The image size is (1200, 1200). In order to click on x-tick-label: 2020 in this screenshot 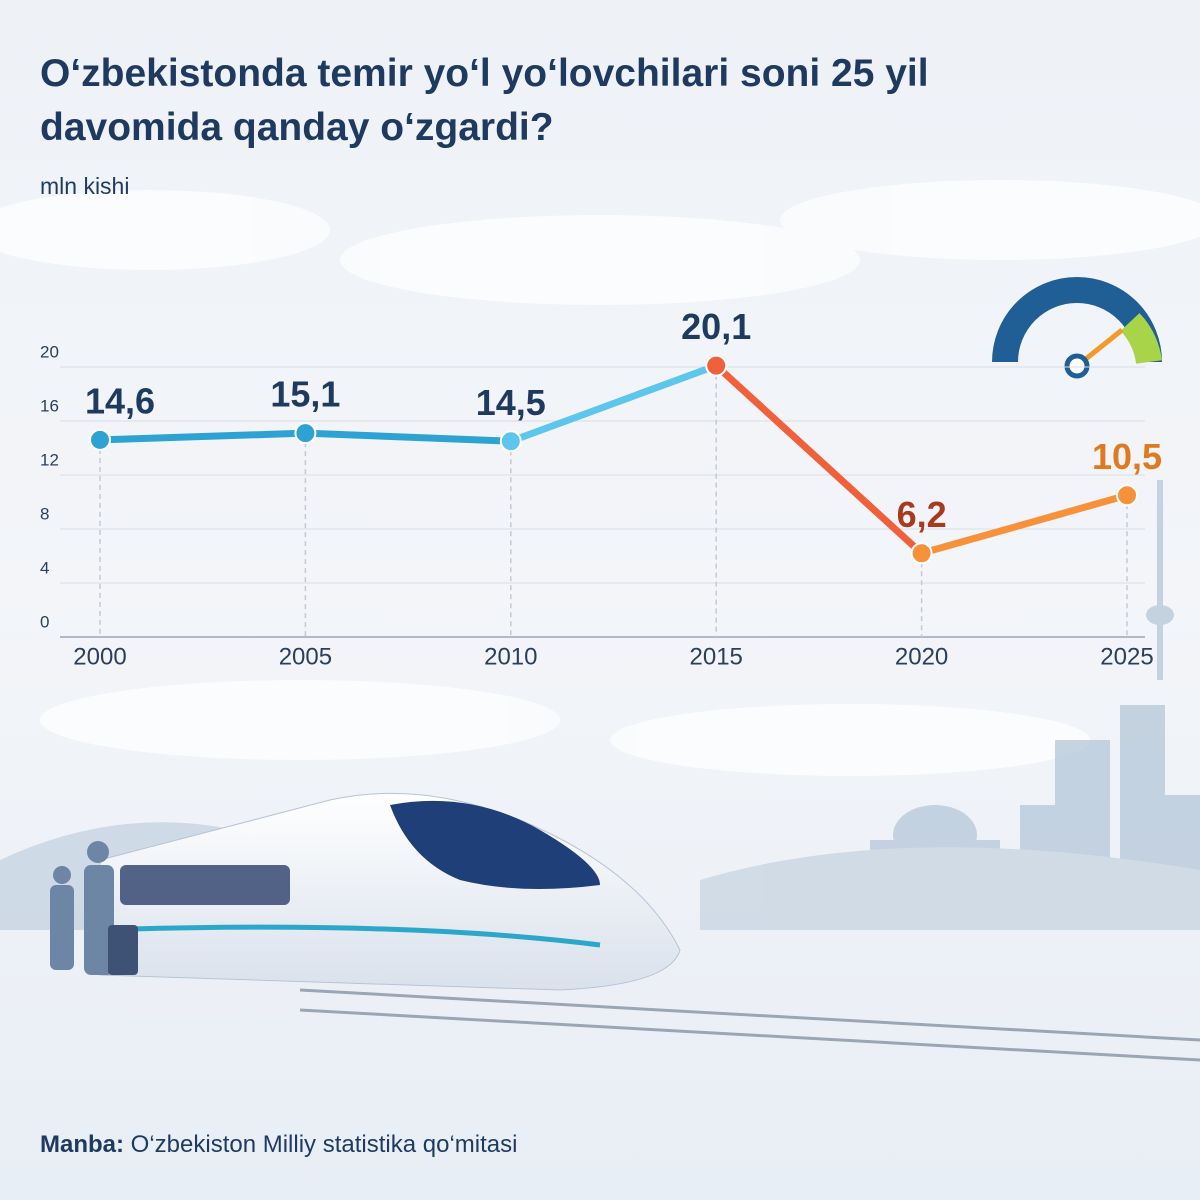, I will do `click(921, 656)`.